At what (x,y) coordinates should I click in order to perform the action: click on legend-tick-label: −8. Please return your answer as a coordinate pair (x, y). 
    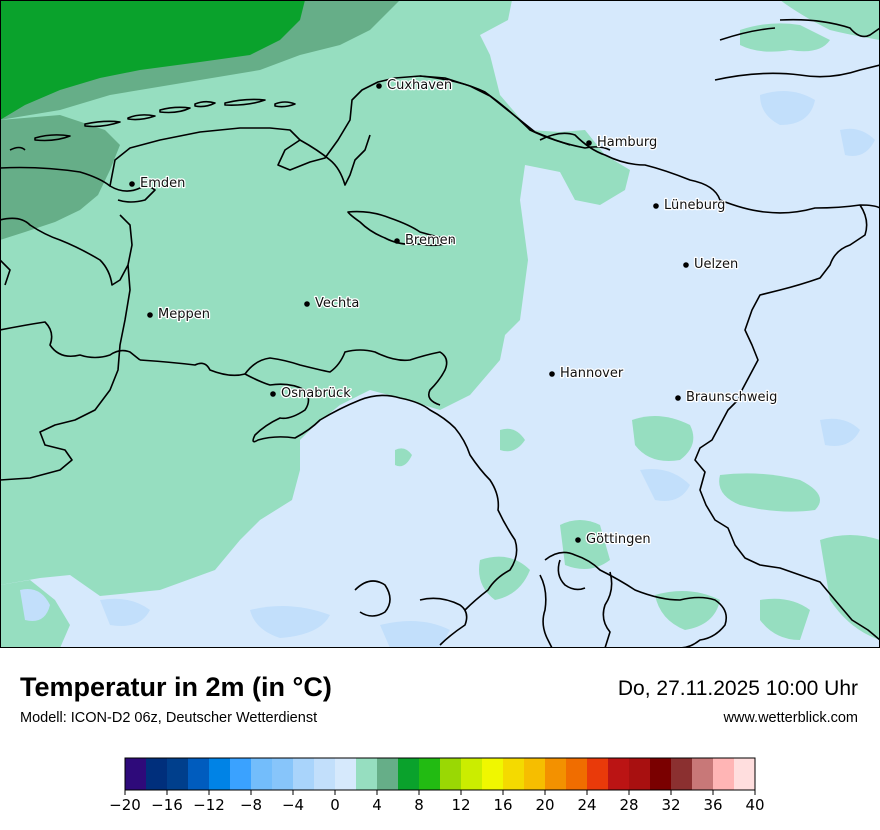
    Looking at the image, I should click on (251, 805).